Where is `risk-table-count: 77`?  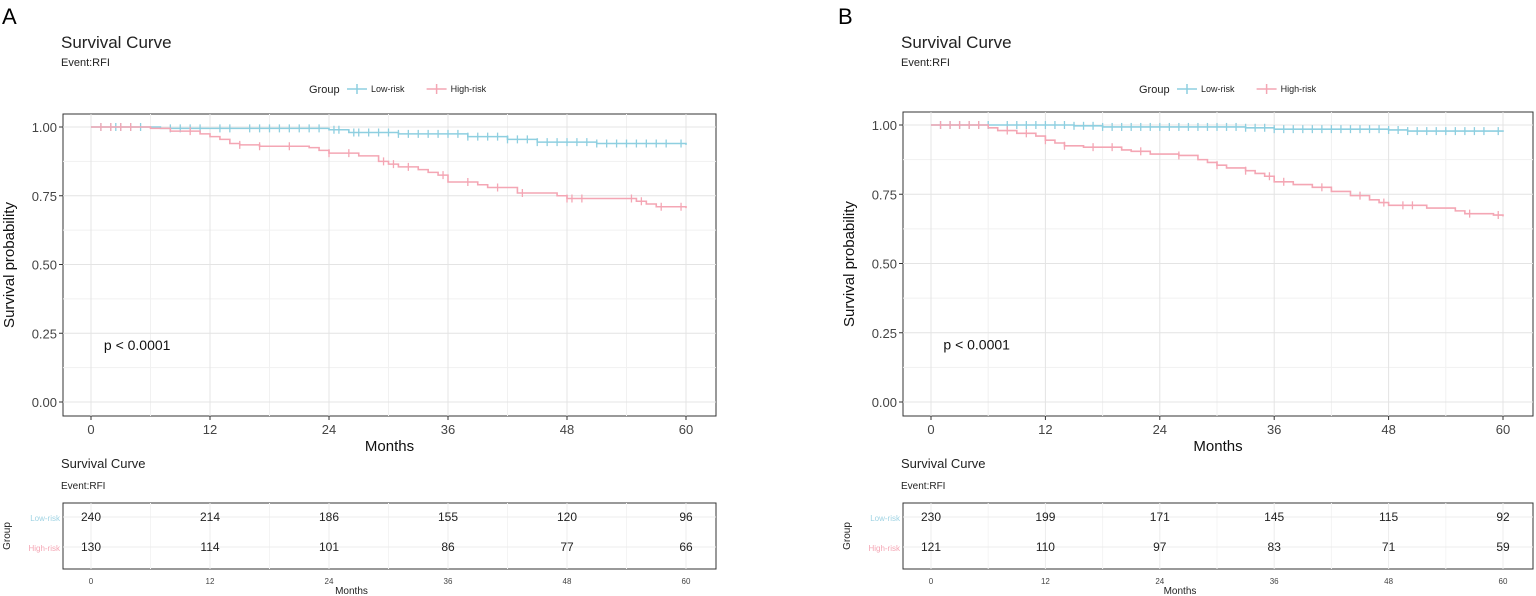 risk-table-count: 77 is located at coordinates (567, 547).